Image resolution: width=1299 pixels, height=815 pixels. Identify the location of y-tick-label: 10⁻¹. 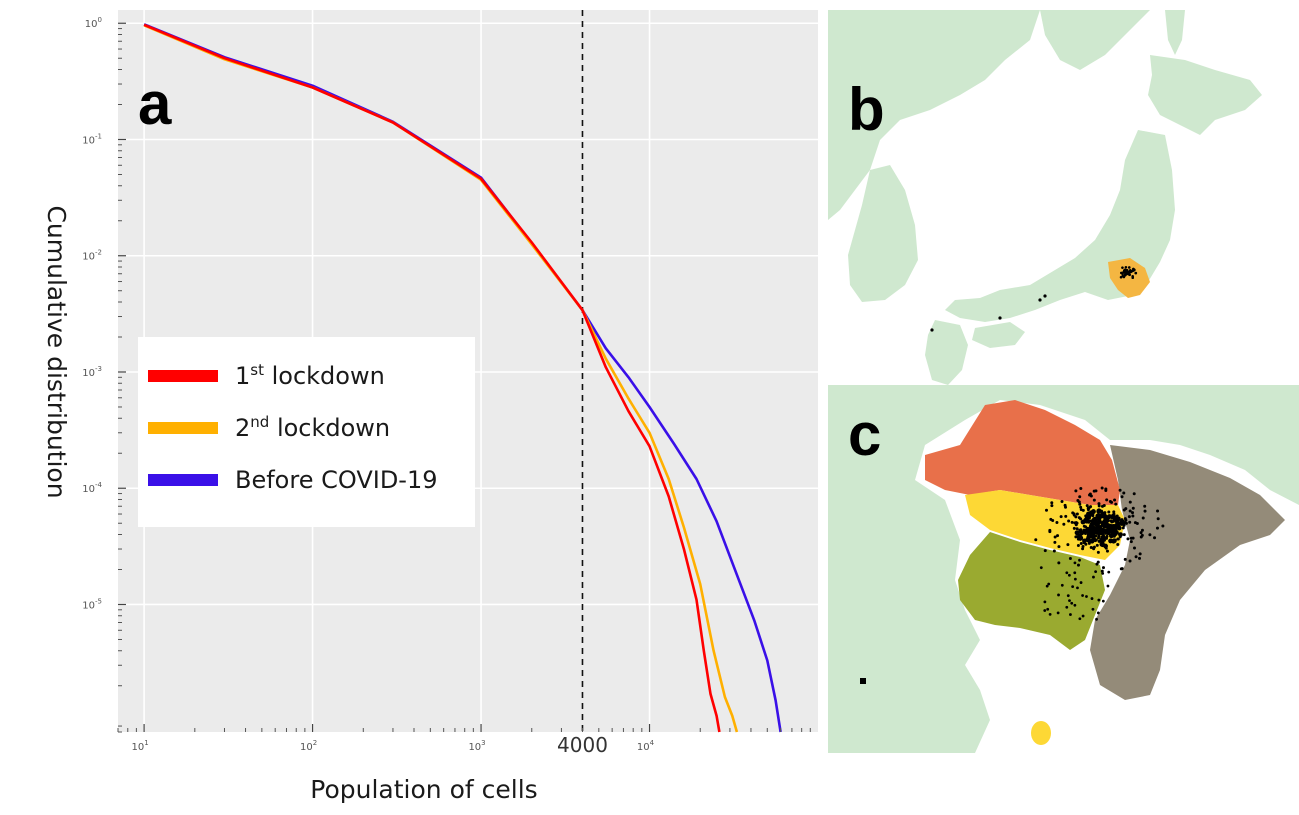
(92, 139).